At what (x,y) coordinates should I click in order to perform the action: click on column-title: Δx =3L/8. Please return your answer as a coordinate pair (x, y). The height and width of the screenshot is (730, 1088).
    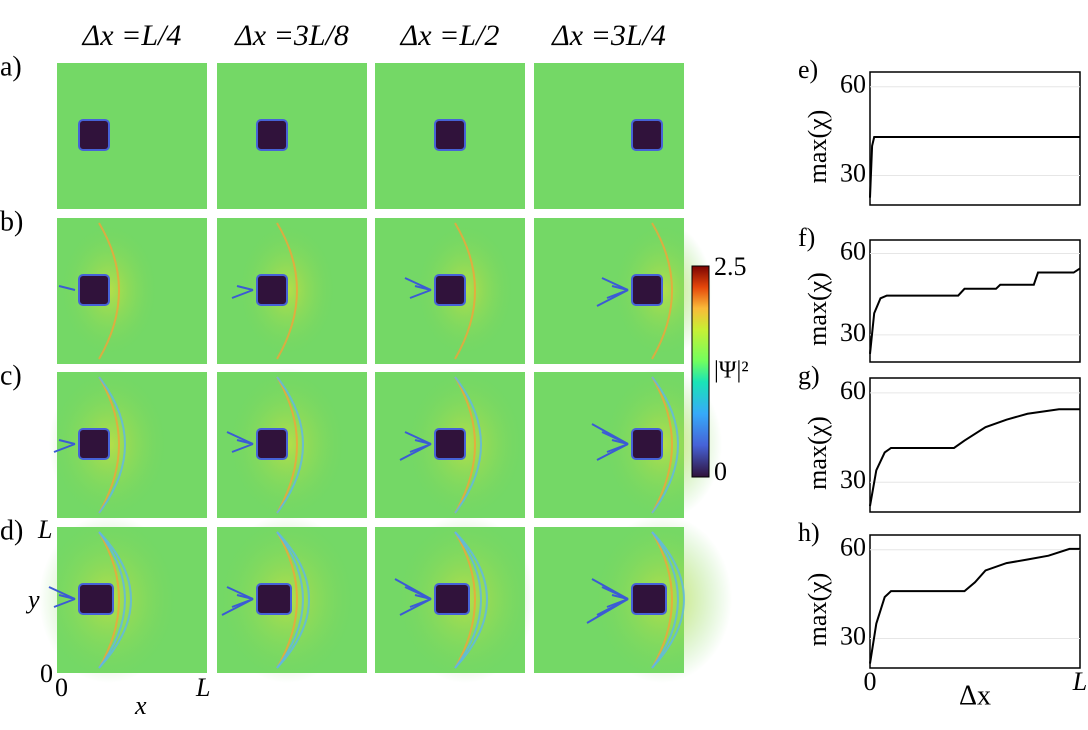
    Looking at the image, I should click on (291, 35).